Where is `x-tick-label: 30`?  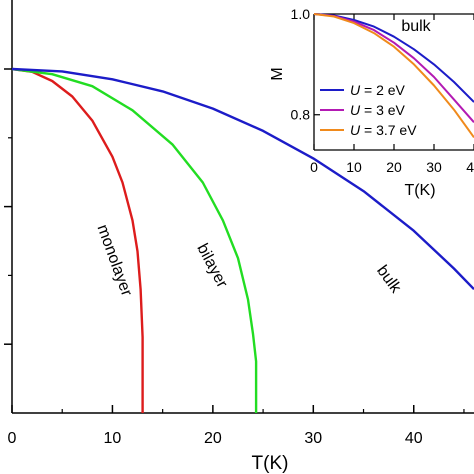 x-tick-label: 30 is located at coordinates (313, 438).